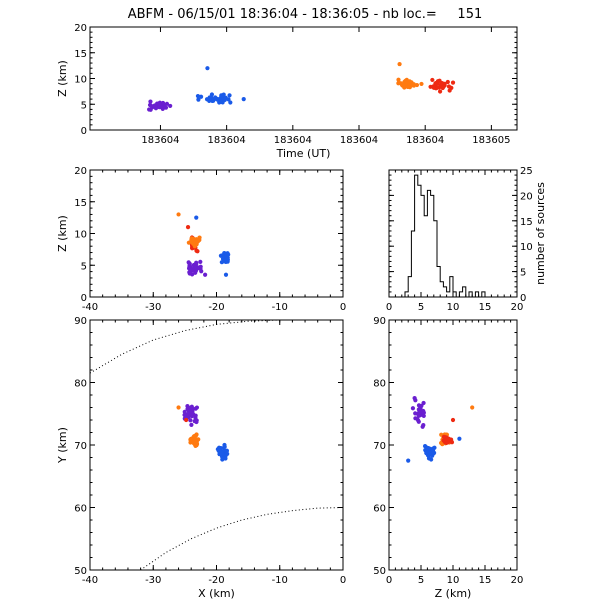  I want to click on z-y-view-panel: 0 5 10 15 20 50 60 70 80 90 Z (km), so click(448, 458).